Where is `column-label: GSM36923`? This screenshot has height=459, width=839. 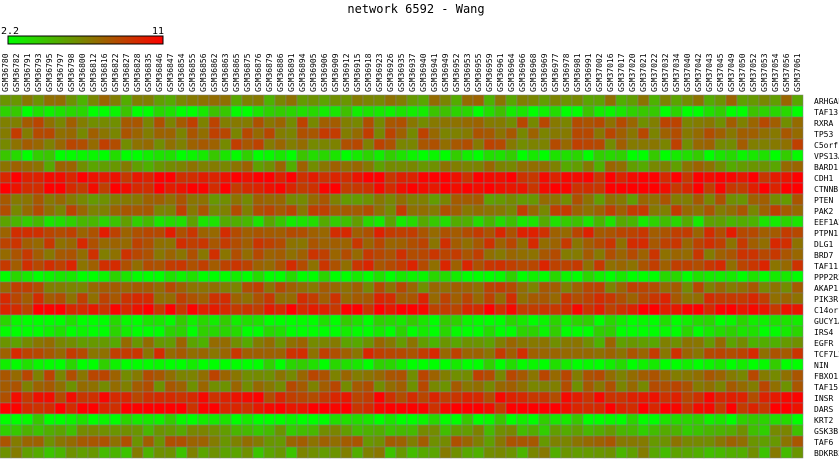
column-label: GSM36923 is located at coordinates (379, 72).